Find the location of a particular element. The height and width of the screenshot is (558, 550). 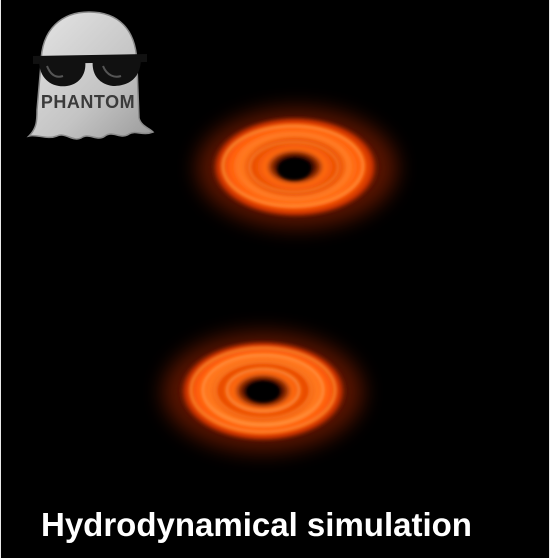

ghost-with-sunglasses-icon is located at coordinates (90, 75).